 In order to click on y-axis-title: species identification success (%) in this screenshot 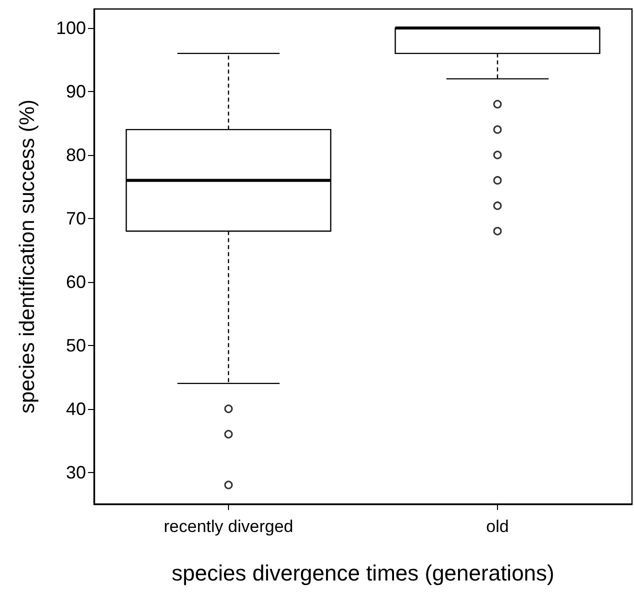, I will do `click(27, 257)`.